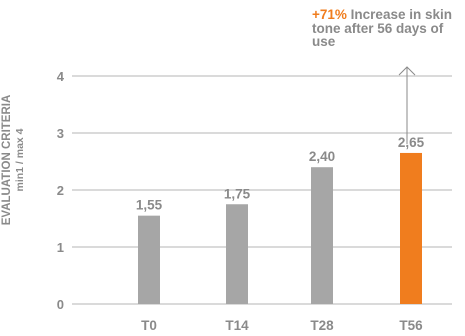 The height and width of the screenshot is (336, 465). What do you see at coordinates (407, 71) in the screenshot?
I see `increase-arrow-head` at bounding box center [407, 71].